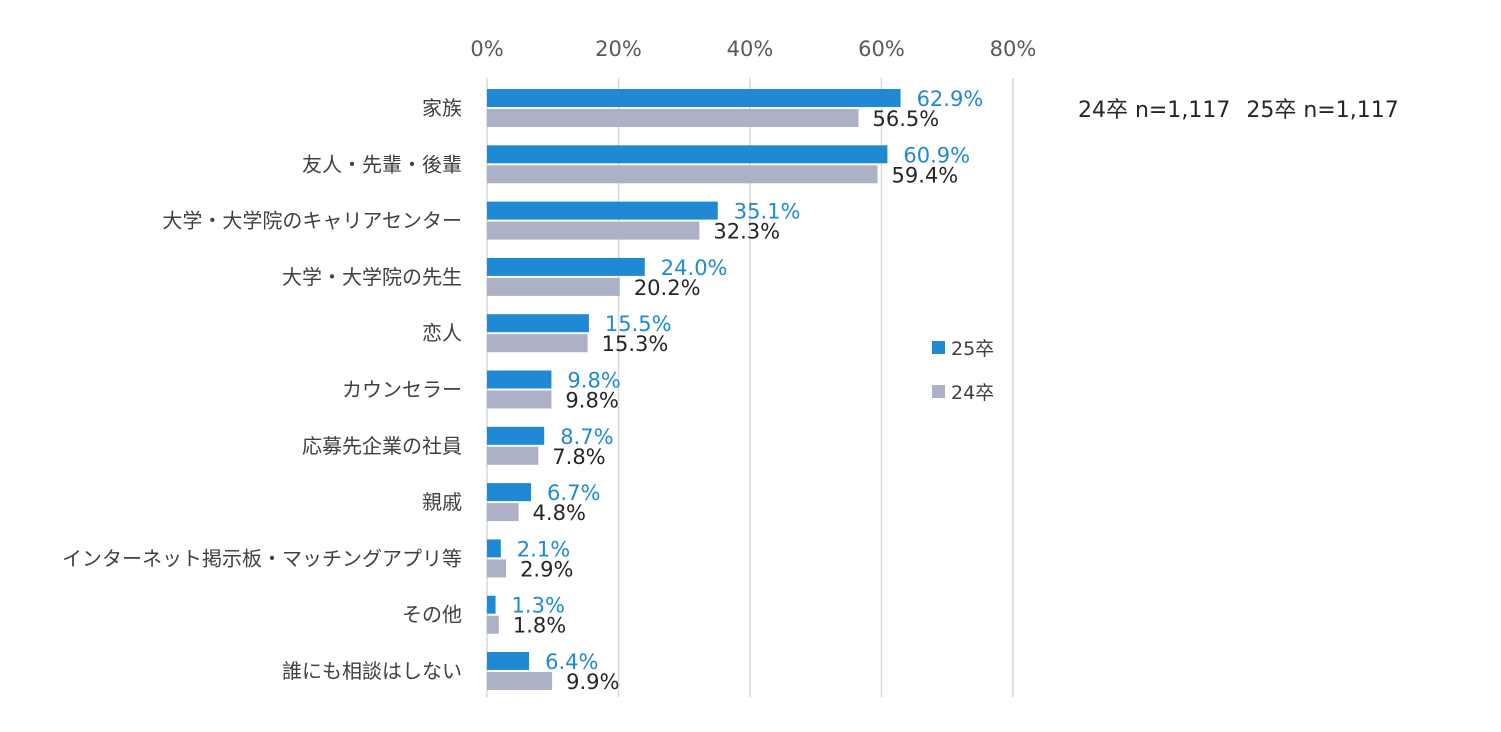  What do you see at coordinates (925, 175) in the screenshot?
I see `data-label-24卒: 59.4%` at bounding box center [925, 175].